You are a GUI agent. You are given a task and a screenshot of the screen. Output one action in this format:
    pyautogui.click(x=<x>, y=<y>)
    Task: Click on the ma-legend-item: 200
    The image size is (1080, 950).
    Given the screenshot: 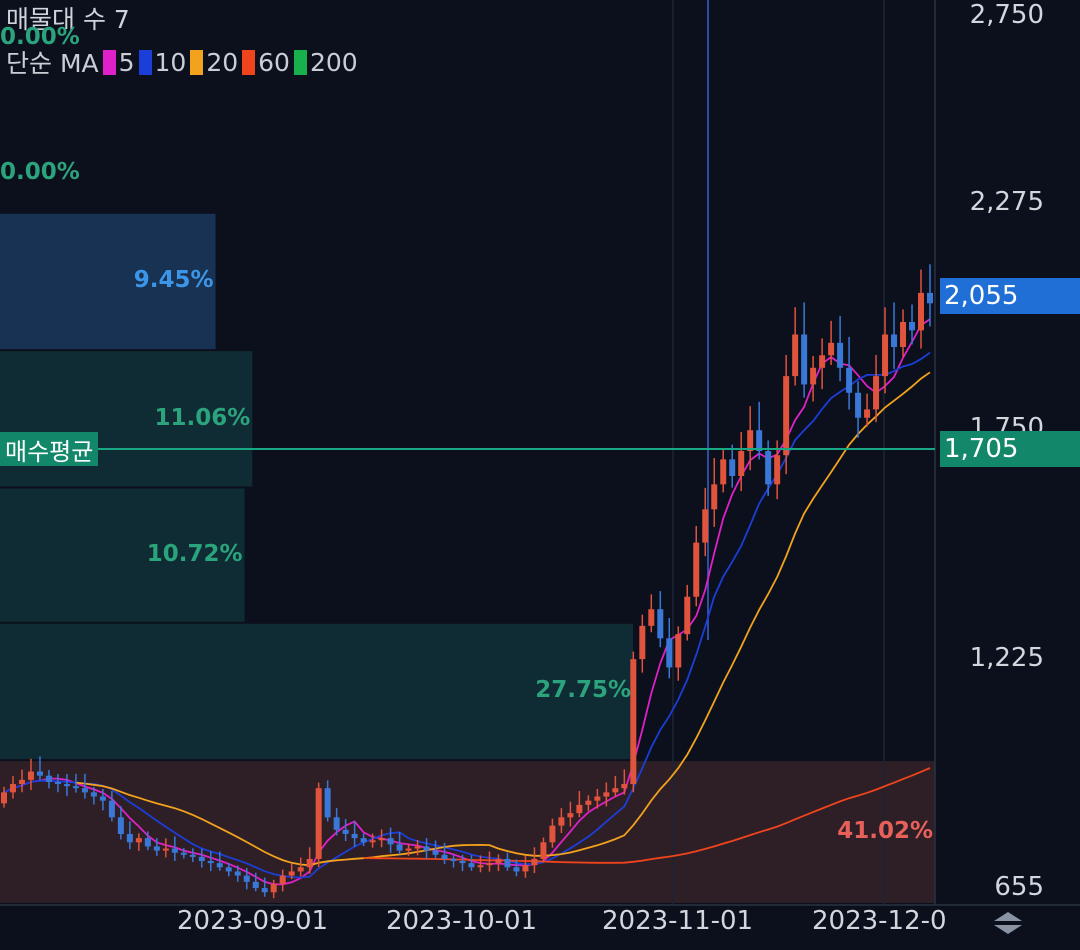 What is the action you would take?
    pyautogui.click(x=325, y=62)
    